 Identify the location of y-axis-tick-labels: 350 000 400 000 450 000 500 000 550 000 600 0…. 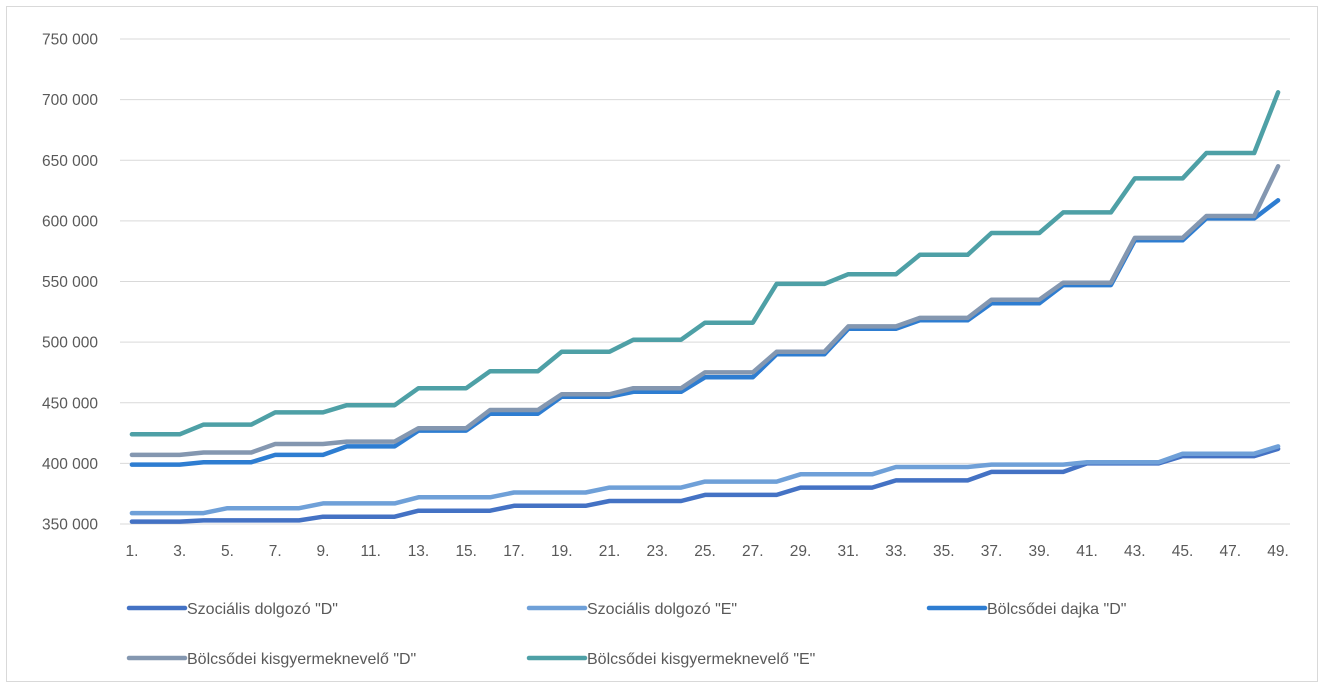
(70, 283).